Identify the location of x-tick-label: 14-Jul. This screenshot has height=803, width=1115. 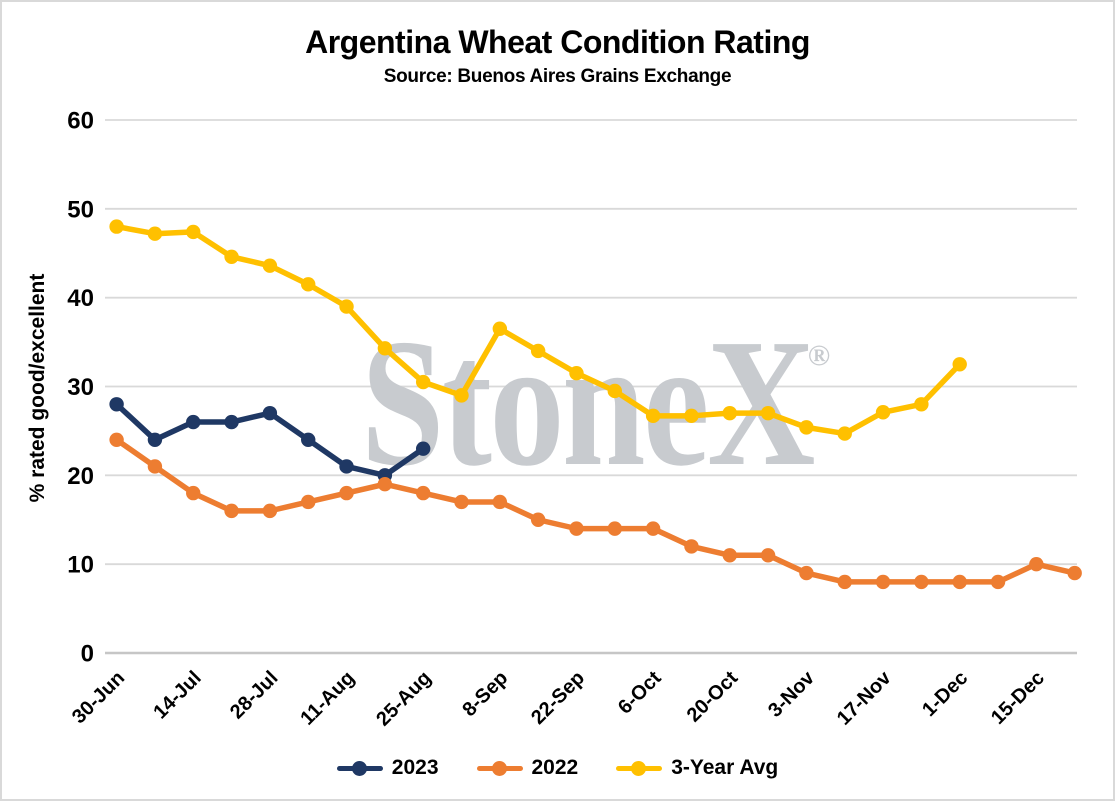
(177, 695).